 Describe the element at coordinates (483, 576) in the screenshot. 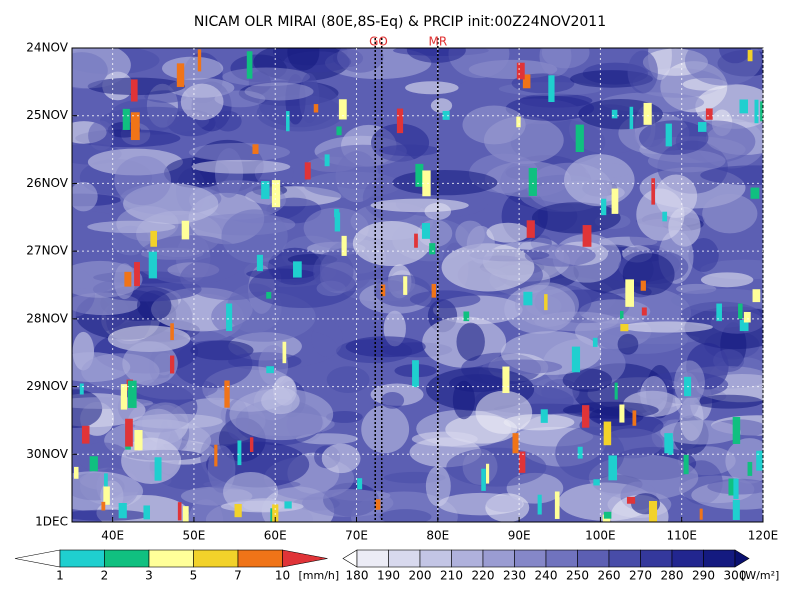

I see `colorbar-label: 220` at that location.